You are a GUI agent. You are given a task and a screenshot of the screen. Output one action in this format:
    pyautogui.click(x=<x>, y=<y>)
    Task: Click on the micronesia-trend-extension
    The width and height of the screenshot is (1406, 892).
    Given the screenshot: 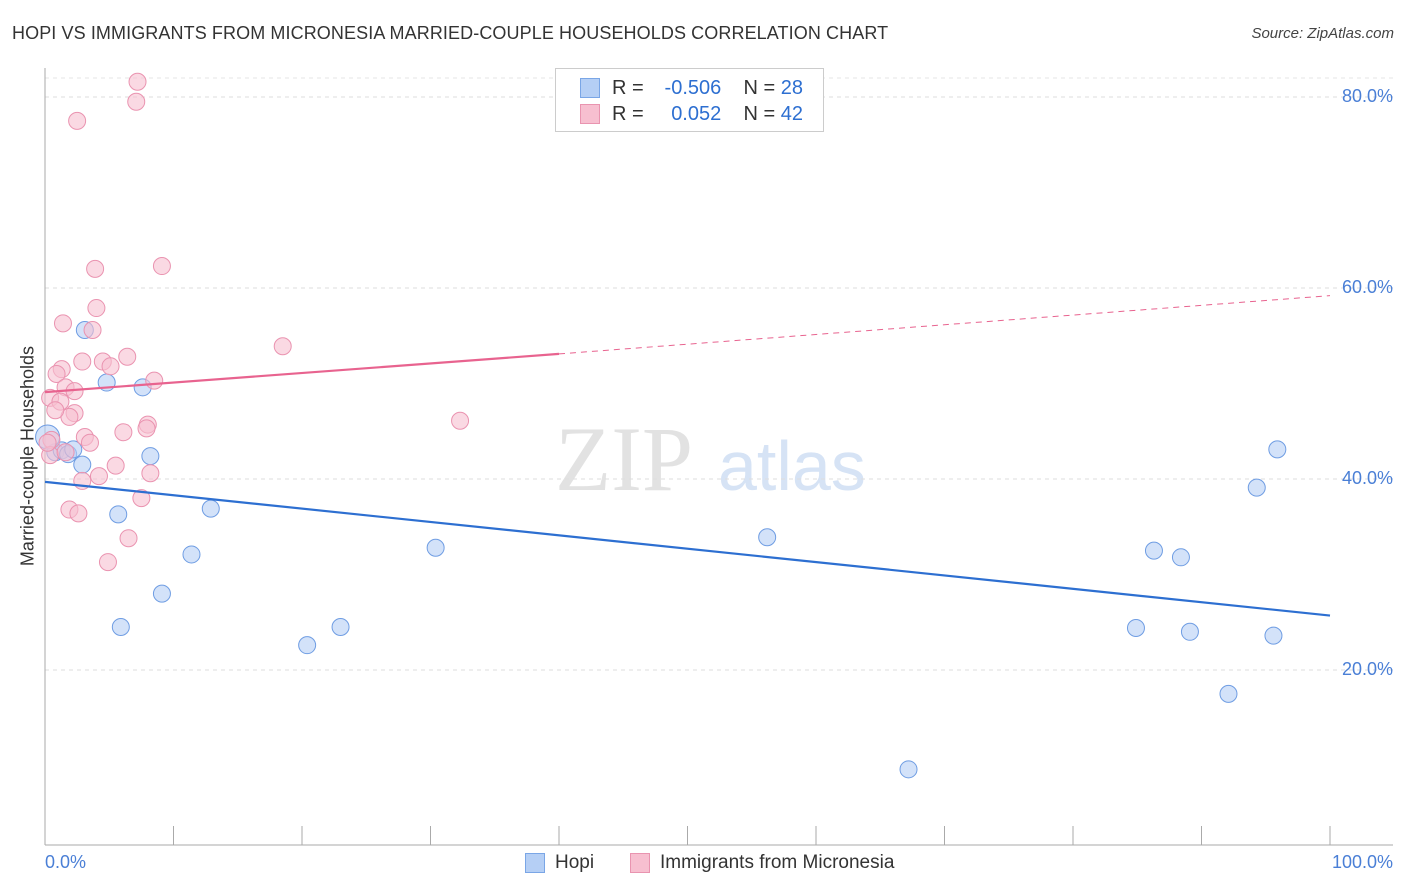 What is the action you would take?
    pyautogui.click(x=944, y=325)
    